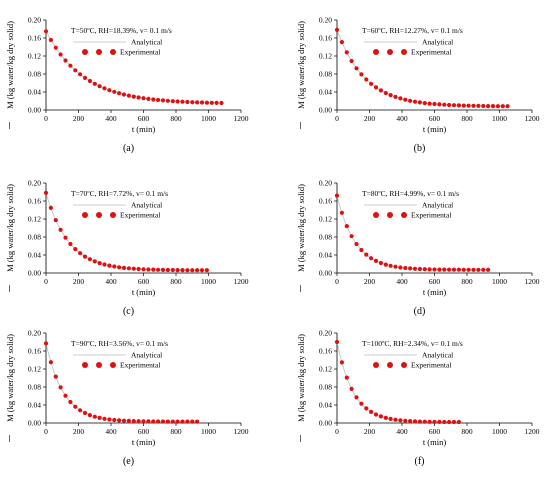 The width and height of the screenshot is (550, 497). What do you see at coordinates (144, 431) in the screenshot?
I see `x-tick-label: 600` at bounding box center [144, 431].